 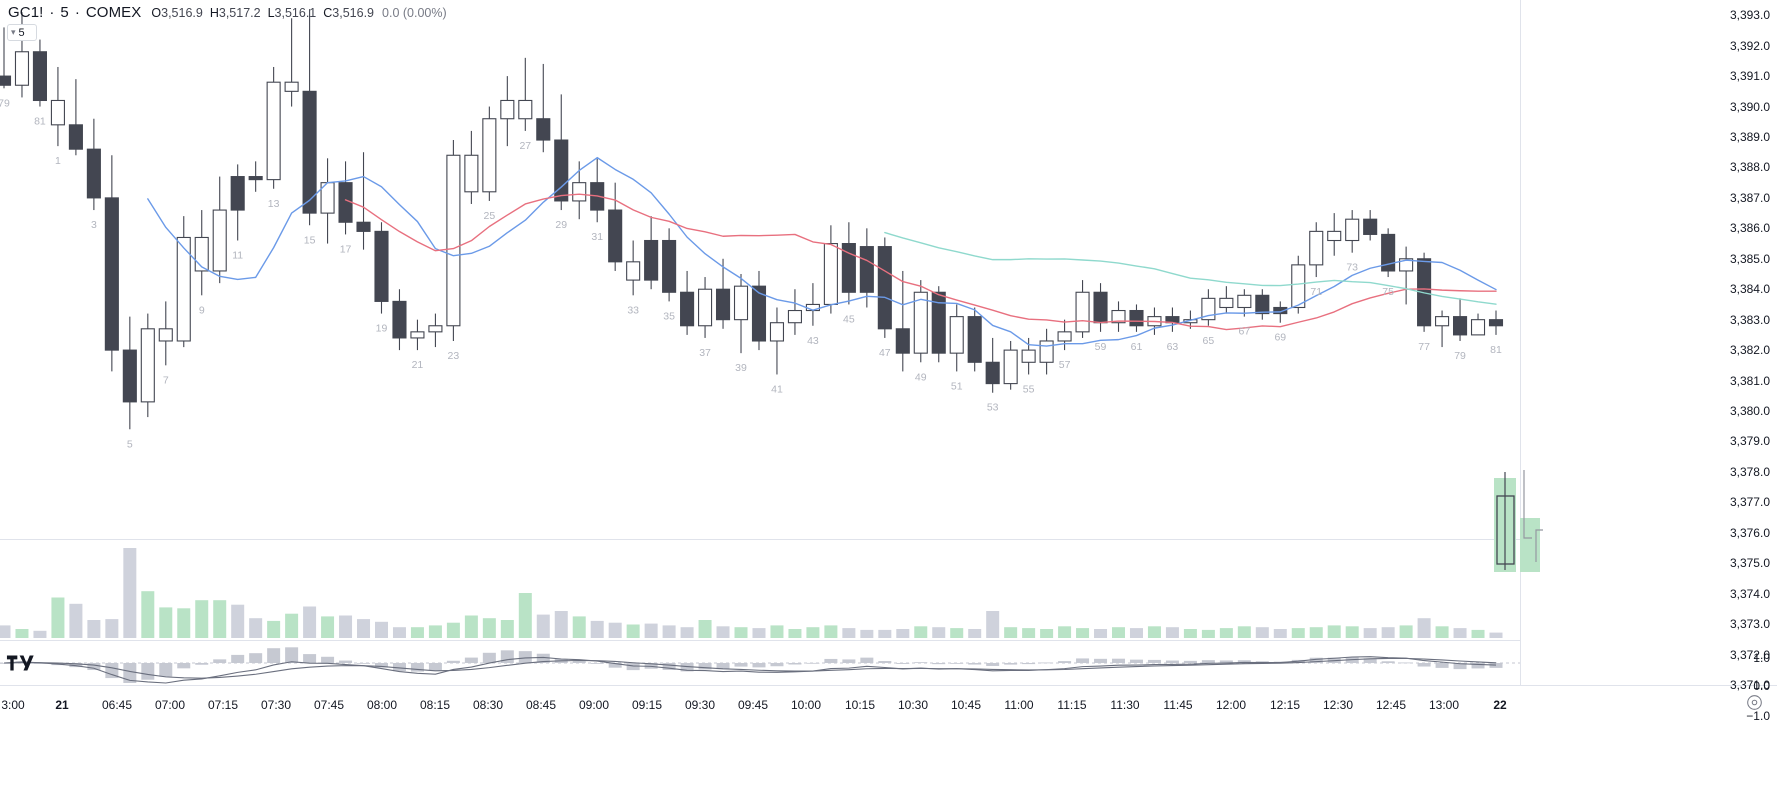 I want to click on time-scale-label: 09:00, so click(x=594, y=705).